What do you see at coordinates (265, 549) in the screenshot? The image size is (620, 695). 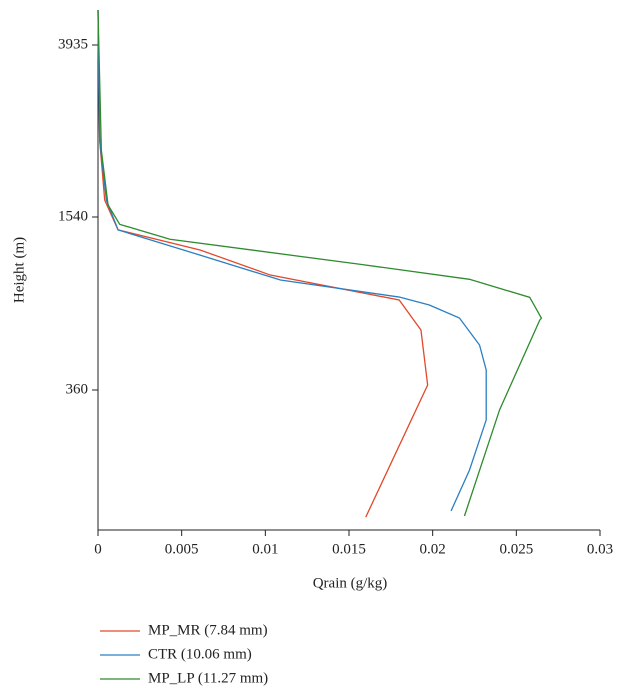 I see `x-tick-label: 0.01` at bounding box center [265, 549].